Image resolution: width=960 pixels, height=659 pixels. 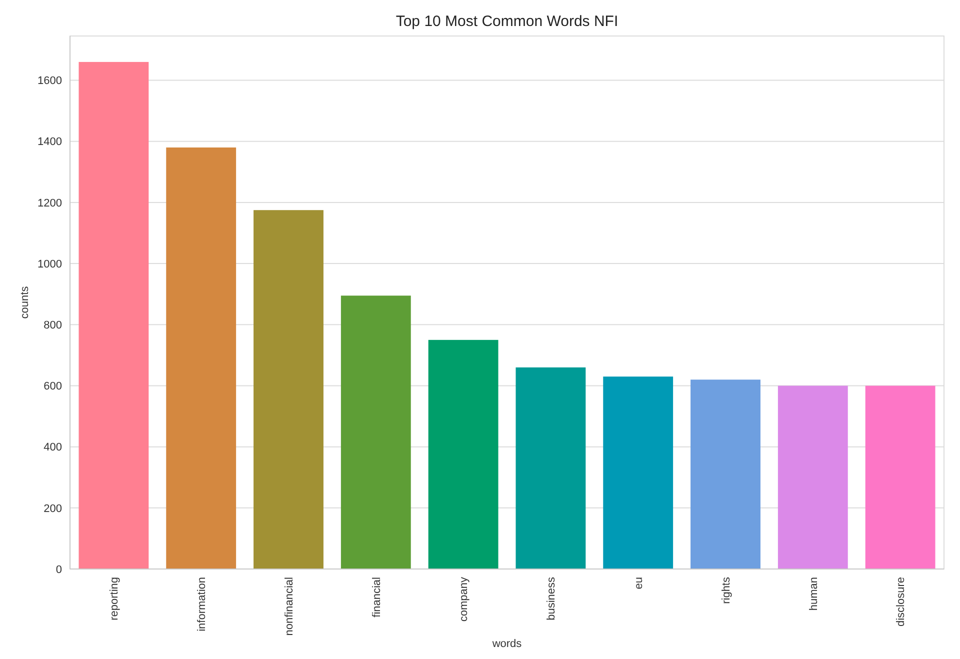 What do you see at coordinates (901, 602) in the screenshot?
I see `x-tick-label: disclosure` at bounding box center [901, 602].